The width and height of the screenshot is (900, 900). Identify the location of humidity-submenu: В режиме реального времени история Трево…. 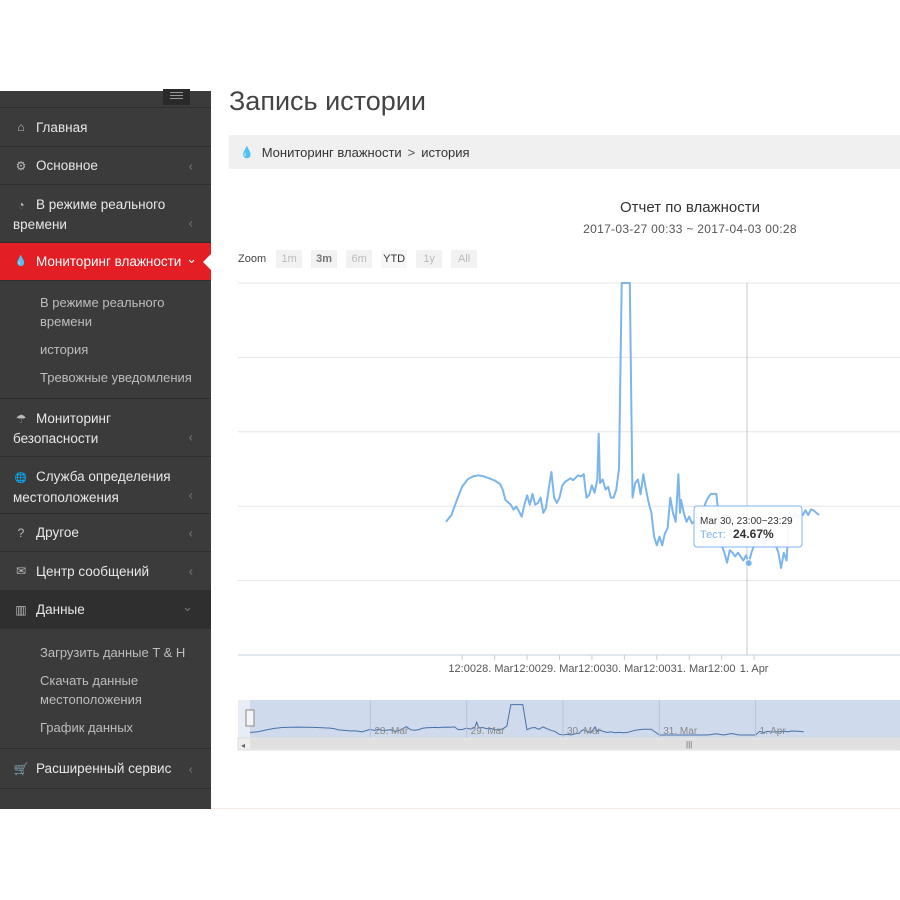
(105, 340).